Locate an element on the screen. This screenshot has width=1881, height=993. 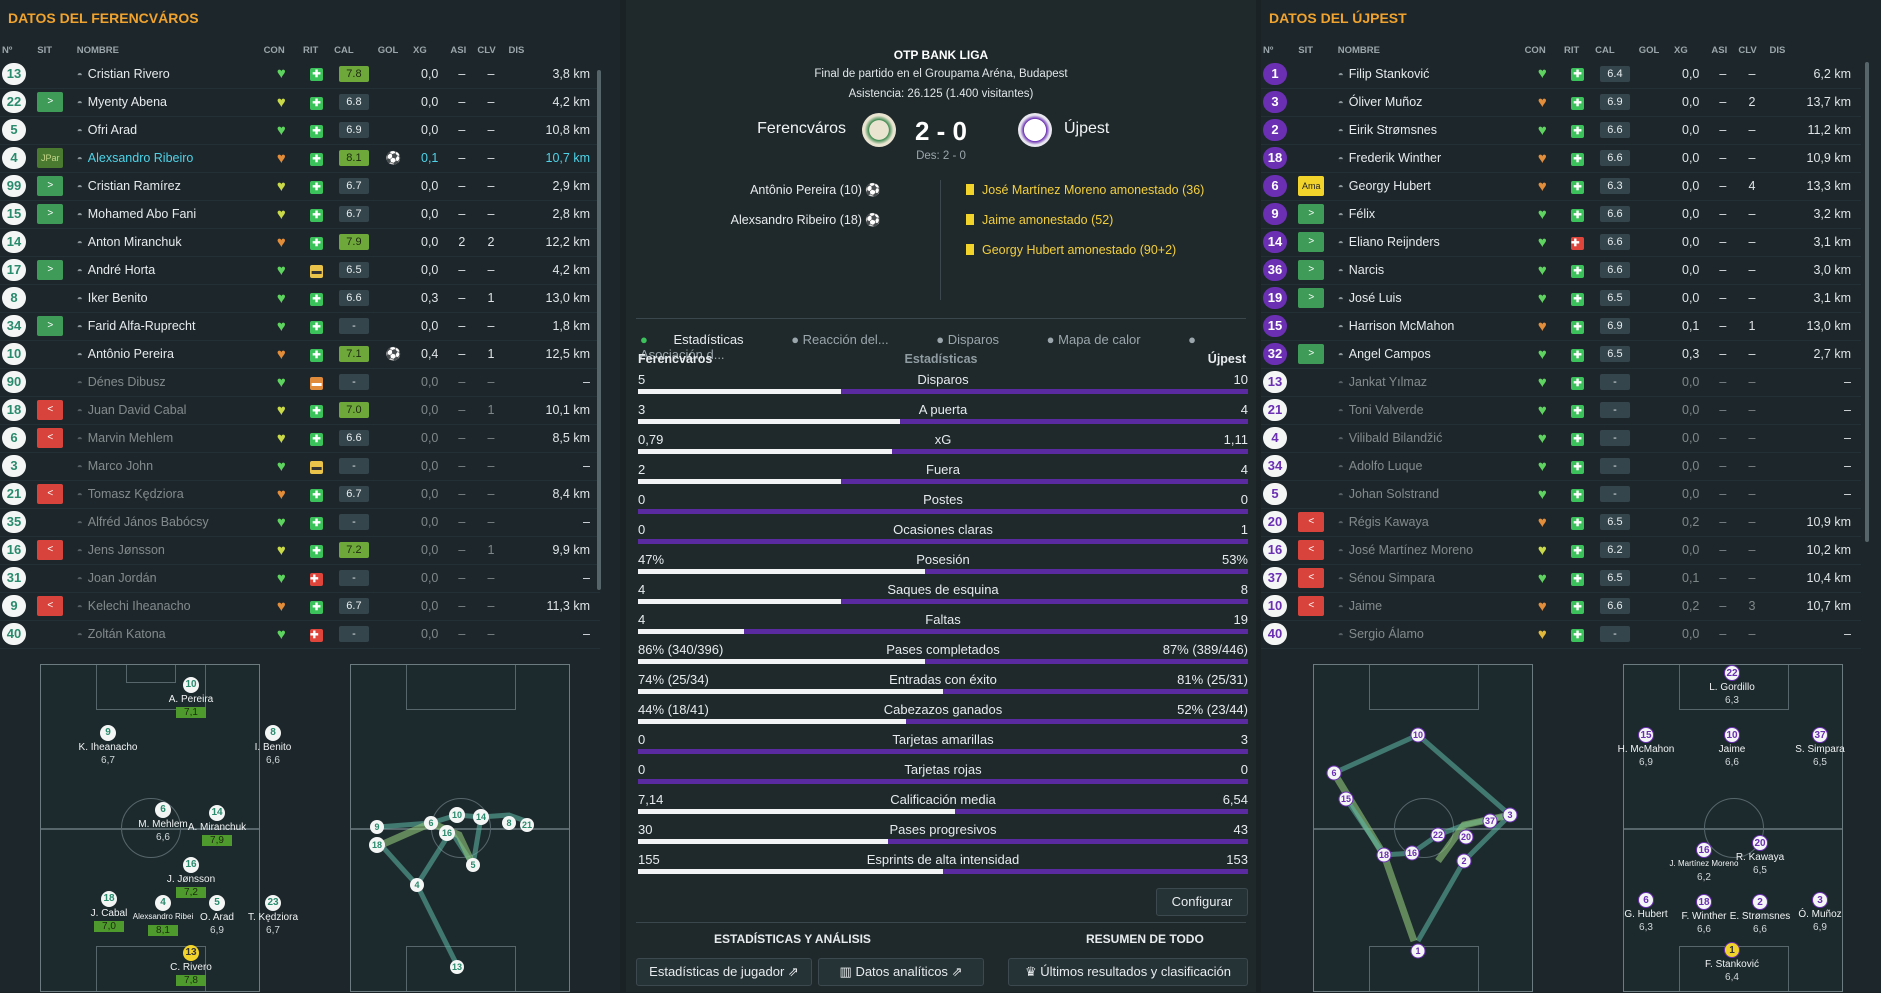
formation-player-marker: 3 is located at coordinates (1820, 900).